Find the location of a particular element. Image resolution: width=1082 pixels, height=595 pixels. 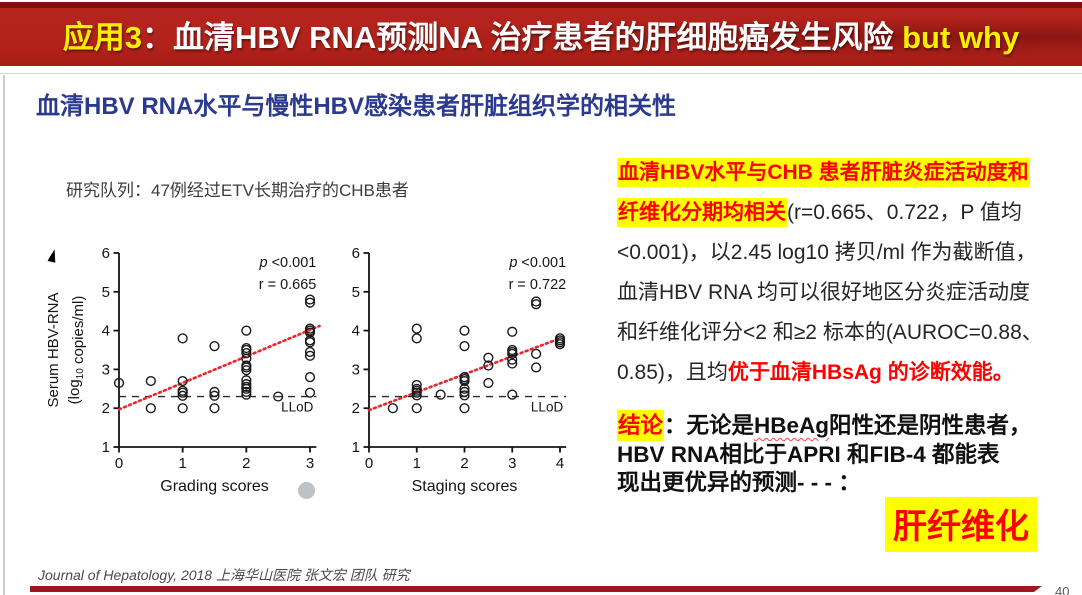

header-divider-line is located at coordinates (541, 73).